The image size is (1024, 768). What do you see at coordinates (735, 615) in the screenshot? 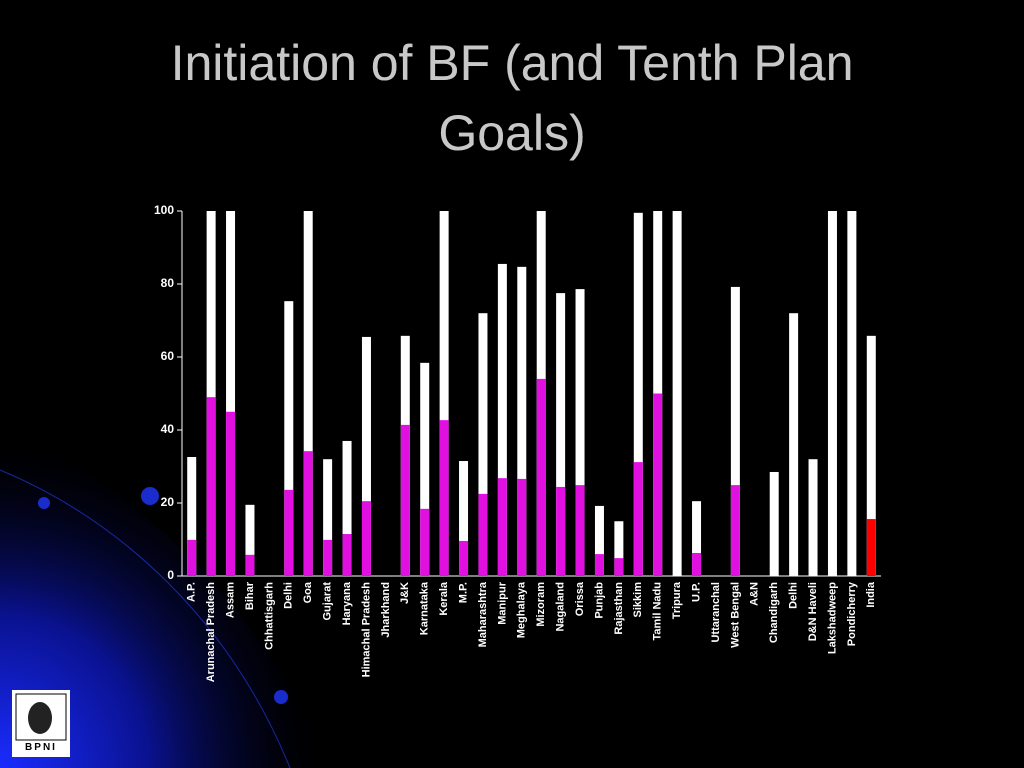
I see `x-tick-label: West Bengal` at bounding box center [735, 615].